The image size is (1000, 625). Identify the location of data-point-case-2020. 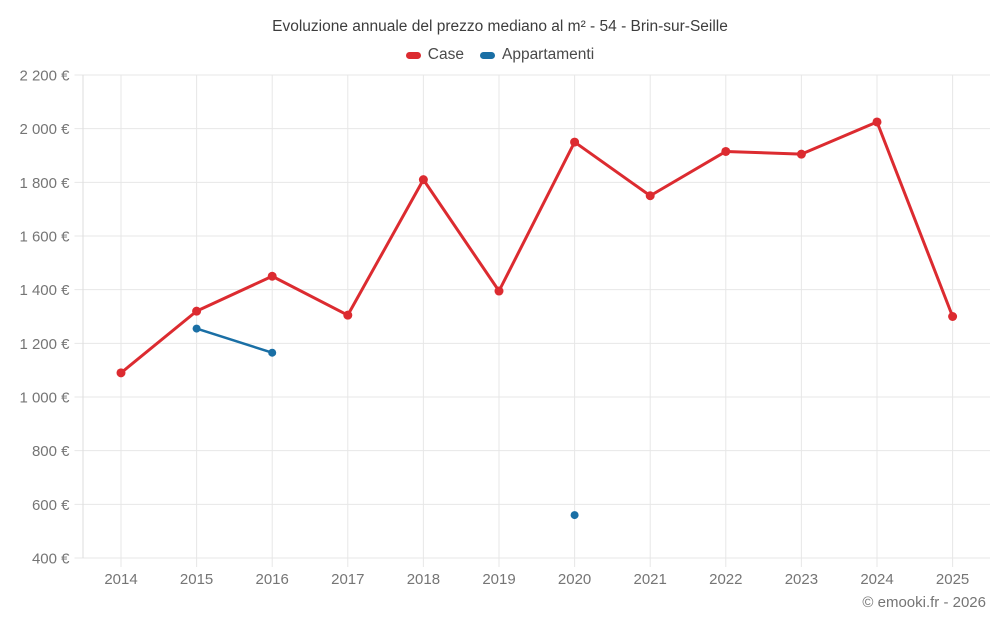
(575, 142).